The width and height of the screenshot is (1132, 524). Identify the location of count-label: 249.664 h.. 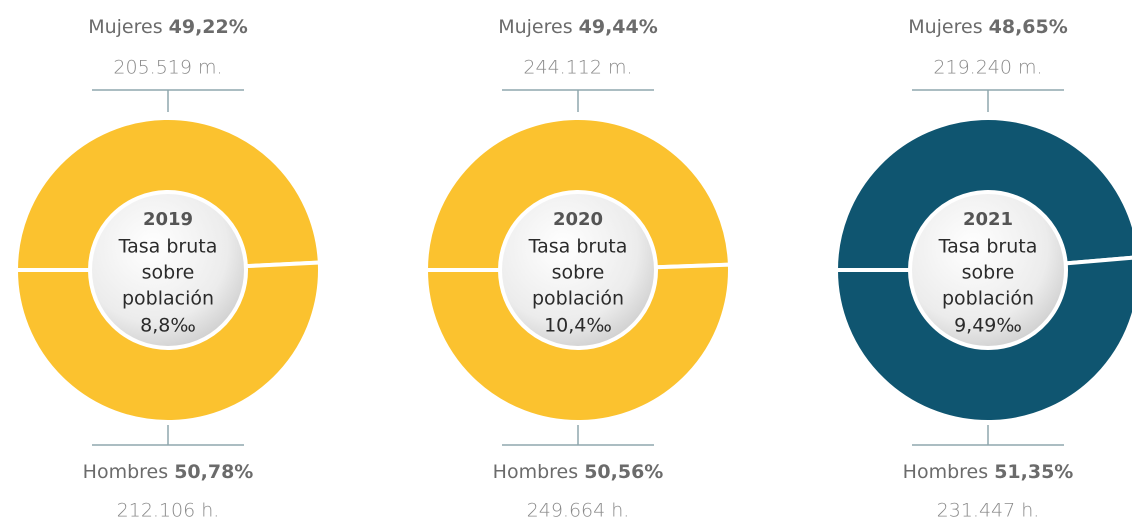
(578, 511).